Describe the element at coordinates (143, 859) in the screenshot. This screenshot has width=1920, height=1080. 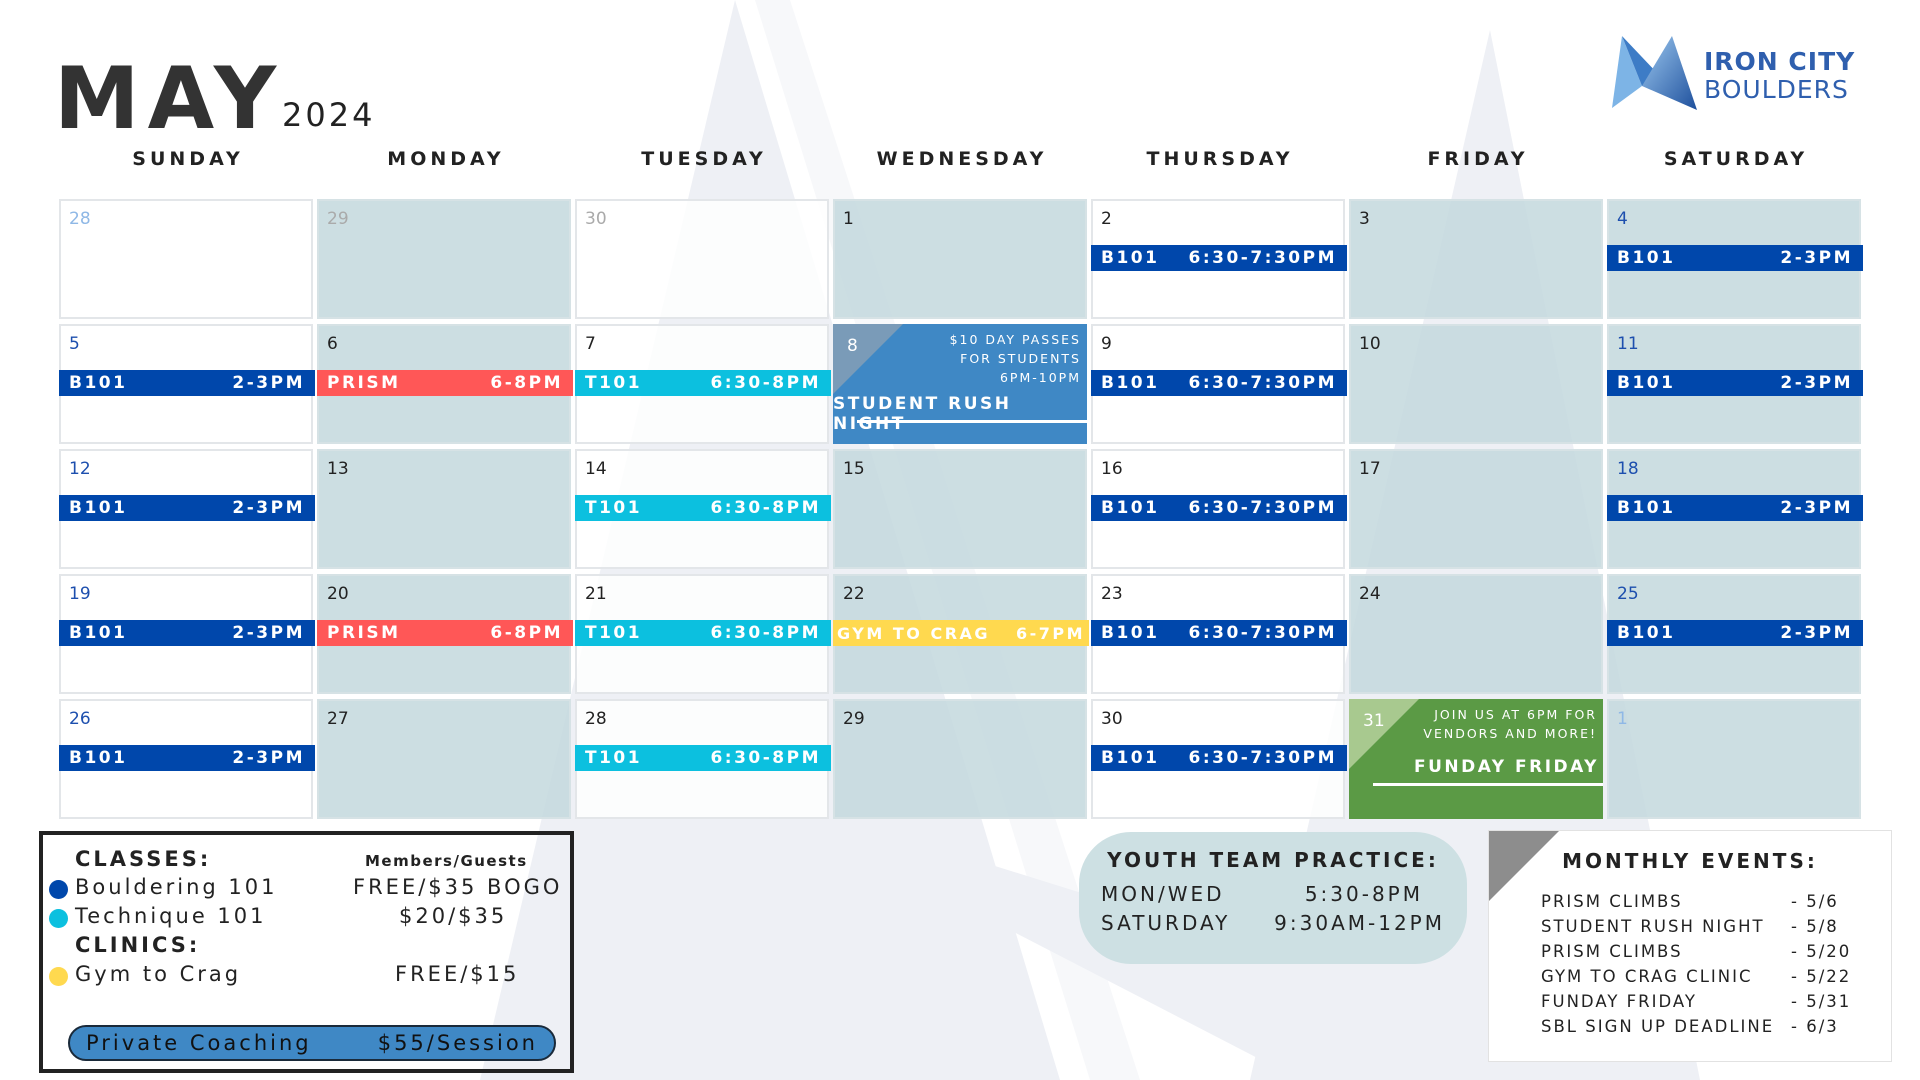
I see `classes-heading: CLASSES:` at that location.